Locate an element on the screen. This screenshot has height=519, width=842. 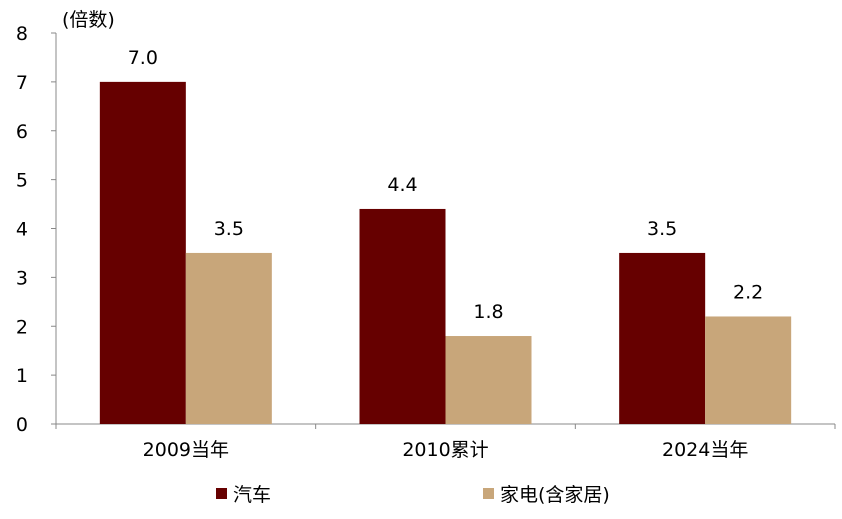
y-tick-label: 7 is located at coordinates (22, 83).